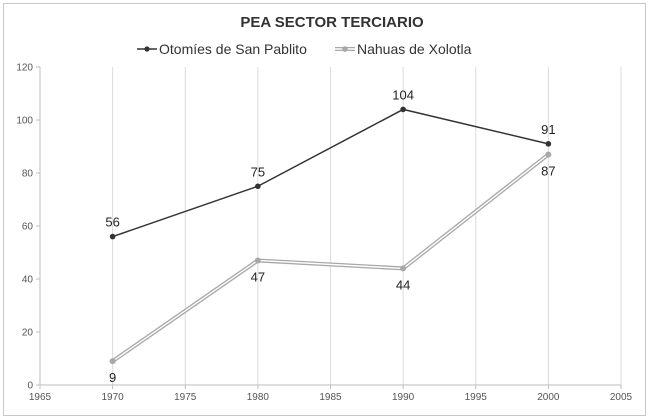 The width and height of the screenshot is (650, 420). Describe the element at coordinates (112, 361) in the screenshot. I see `data-point-nahuas-1970` at that location.